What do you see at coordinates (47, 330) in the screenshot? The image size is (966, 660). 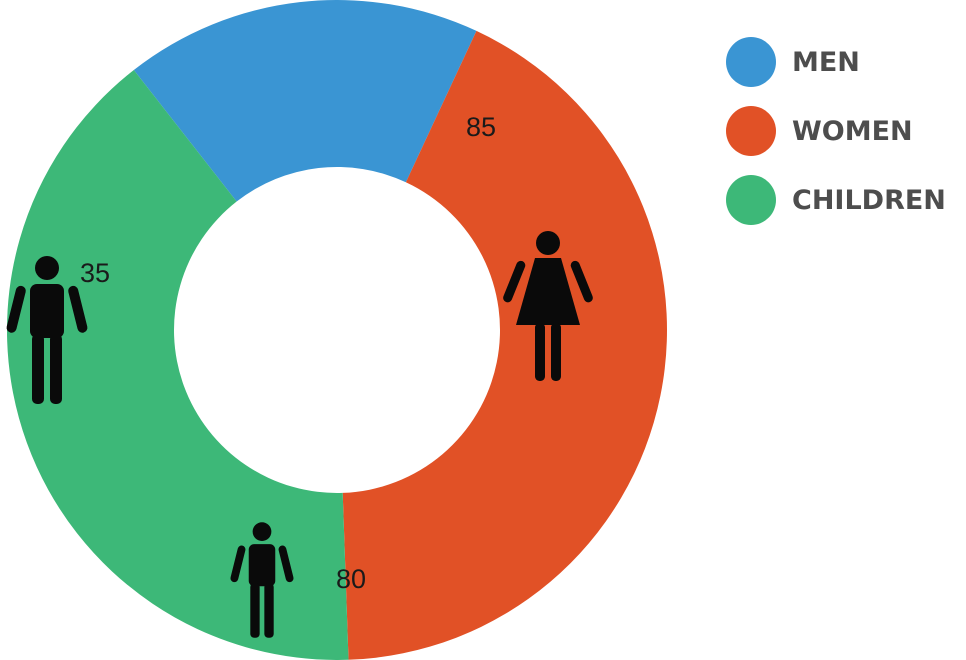 I see `man-icon` at bounding box center [47, 330].